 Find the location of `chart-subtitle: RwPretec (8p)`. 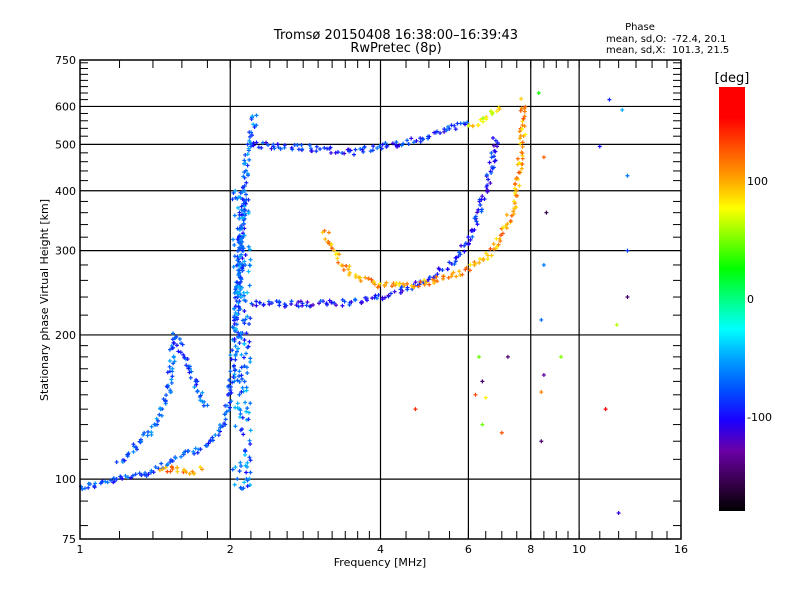

chart-subtitle: RwPretec (8p) is located at coordinates (395, 48).